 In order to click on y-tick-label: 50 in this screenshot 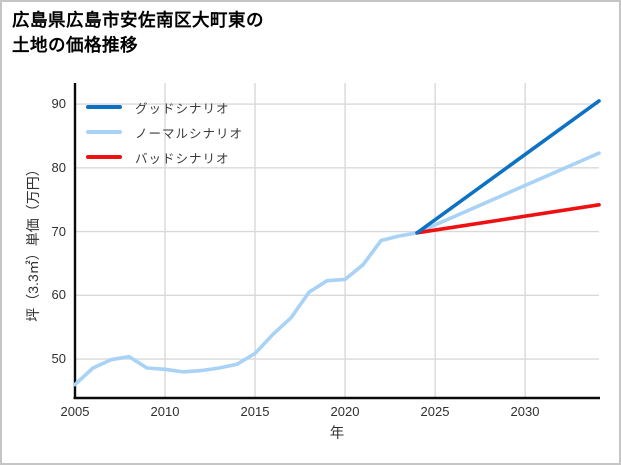, I will do `click(58, 358)`.